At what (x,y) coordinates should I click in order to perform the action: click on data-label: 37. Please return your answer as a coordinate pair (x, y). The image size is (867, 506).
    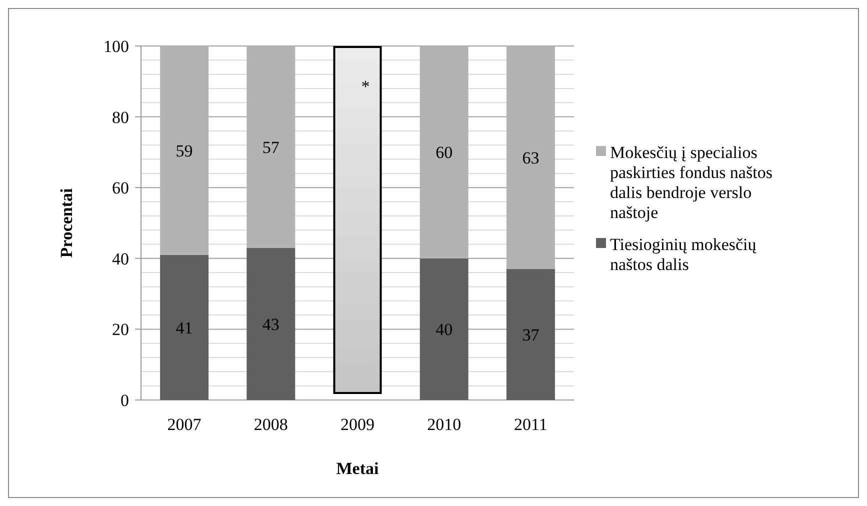
    Looking at the image, I should click on (531, 335).